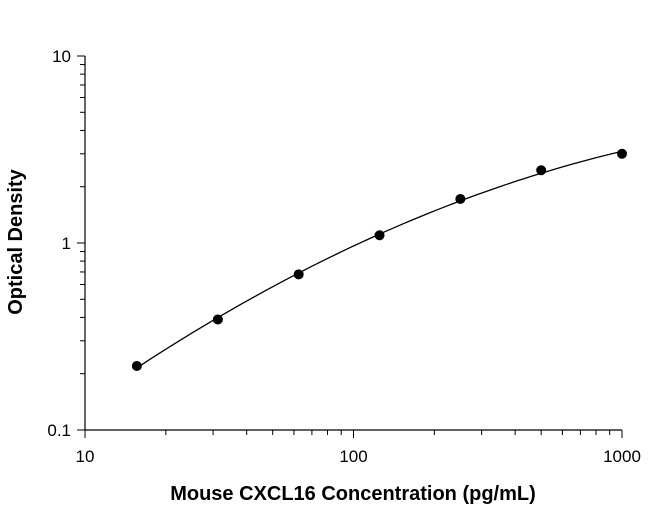 The height and width of the screenshot is (512, 650). Describe the element at coordinates (59, 430) in the screenshot. I see `y-tick-label: 0.1` at that location.